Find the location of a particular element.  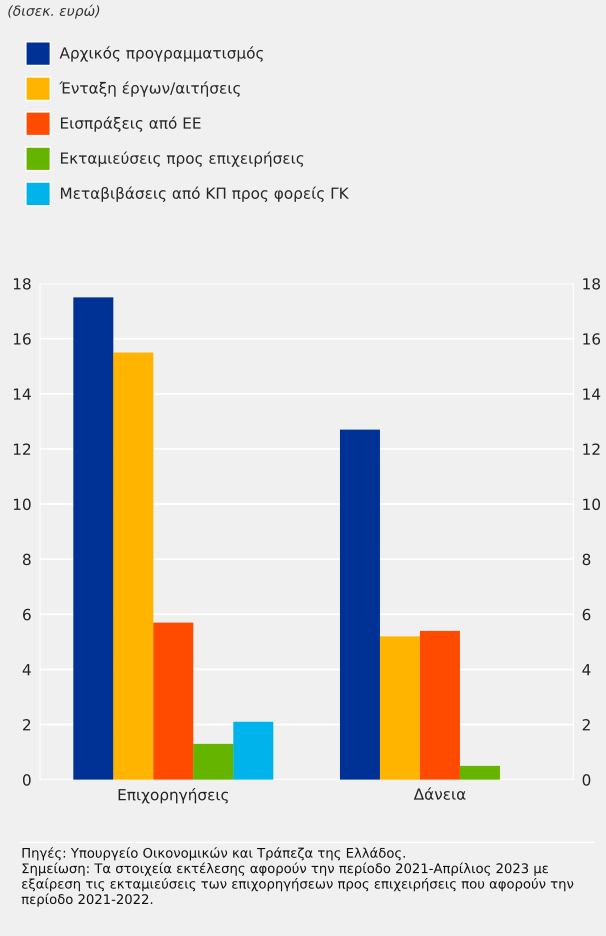

y-tick-label: 6 is located at coordinates (27, 614).